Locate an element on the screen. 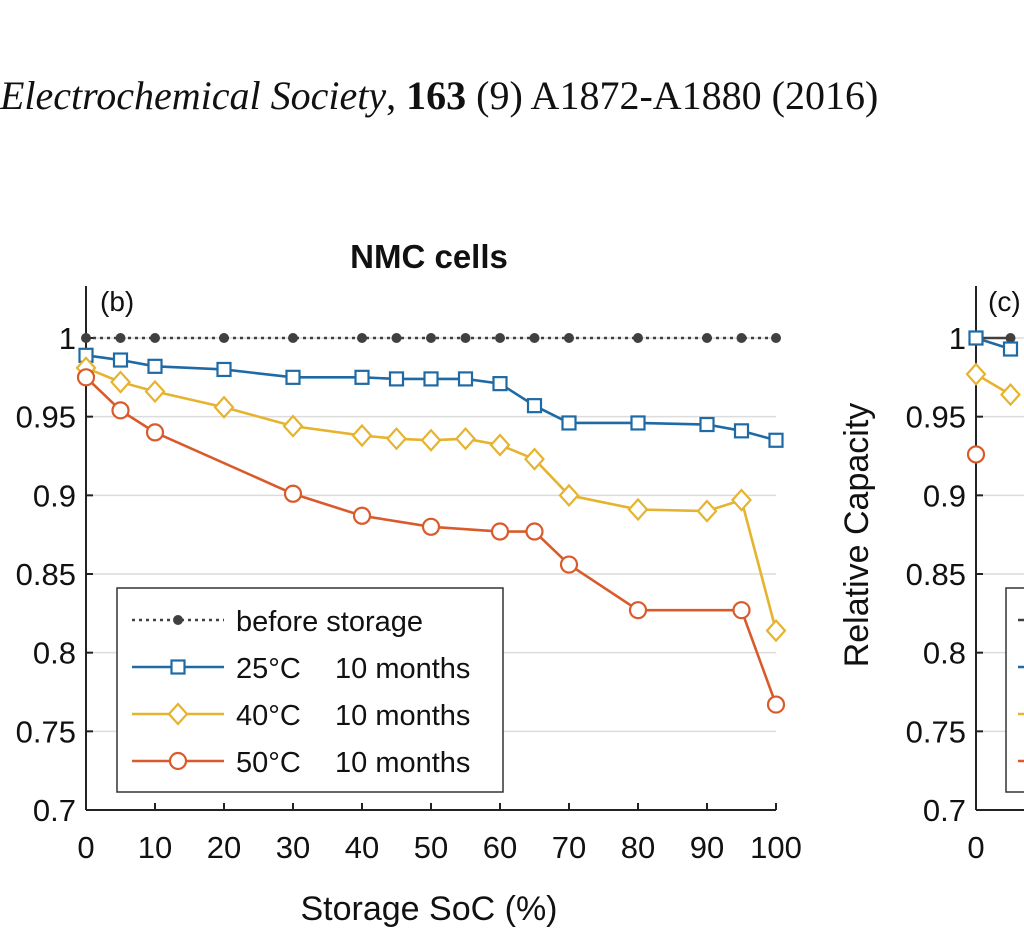  x-tick-label: 60 is located at coordinates (500, 847).